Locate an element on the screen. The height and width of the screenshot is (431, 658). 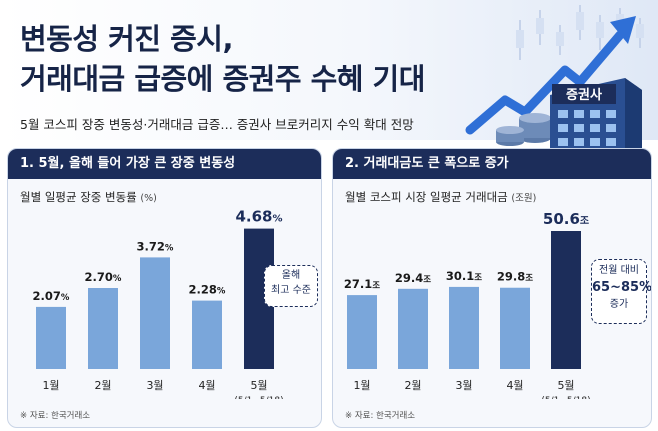
data-label: 30.1조 is located at coordinates (464, 276).